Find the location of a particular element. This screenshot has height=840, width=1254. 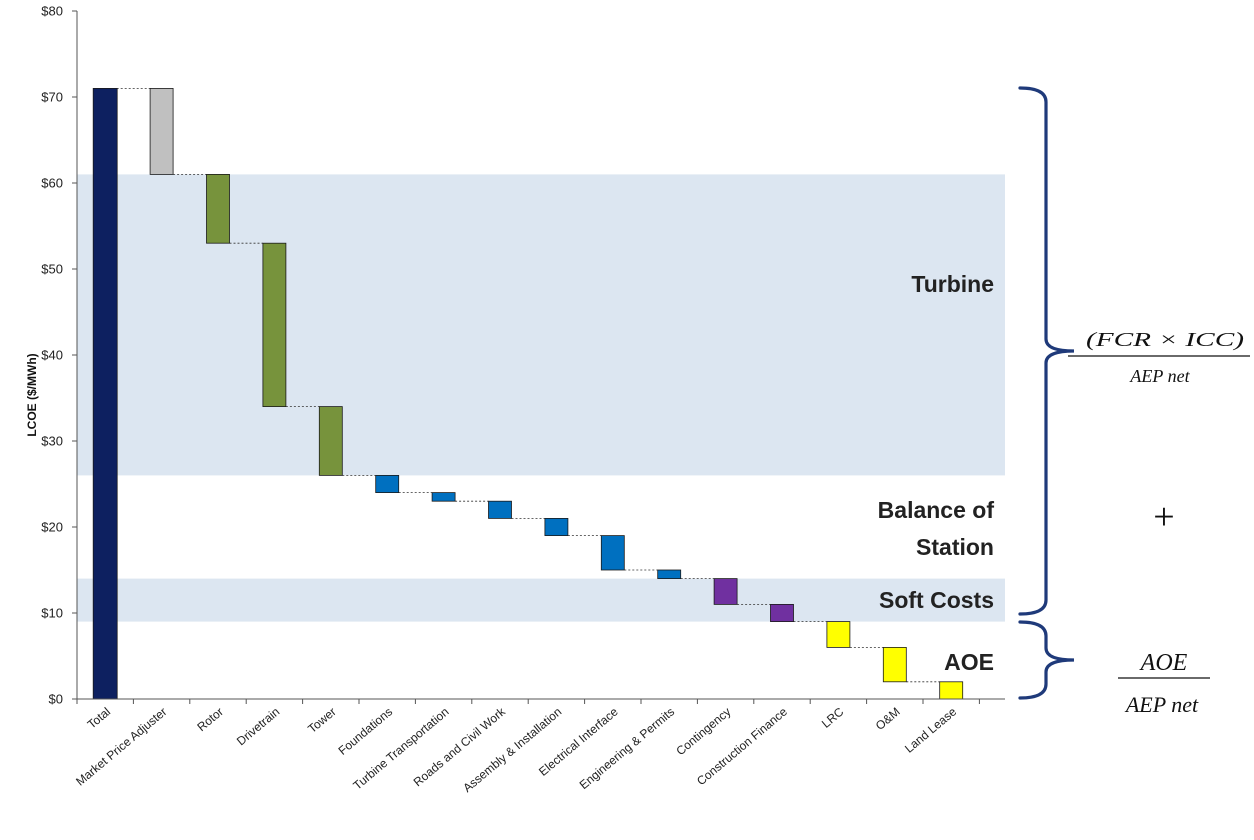

y-axis-ticks: $0 $10 $20 $30 $40 $50 $60 $70 $80 is located at coordinates (59, 355).